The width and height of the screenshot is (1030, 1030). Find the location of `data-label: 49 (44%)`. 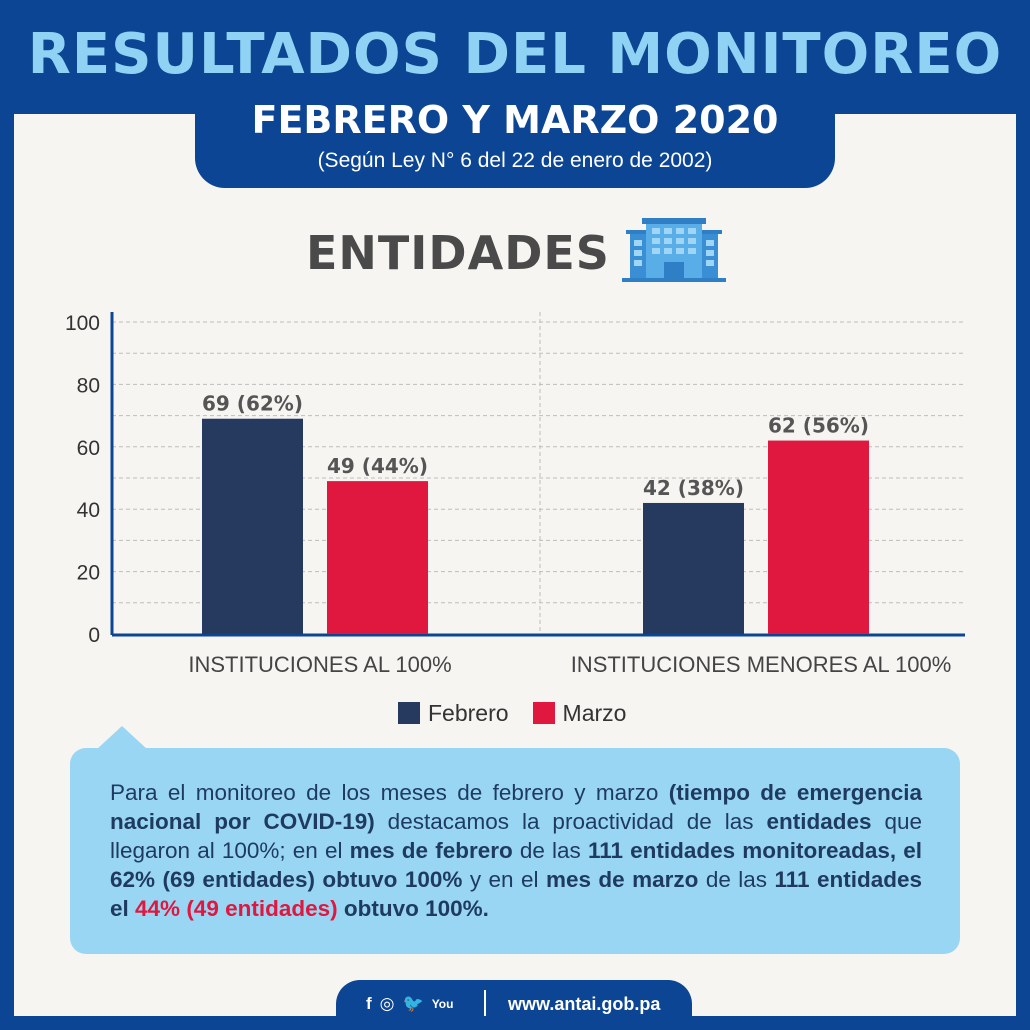

data-label: 49 (44%) is located at coordinates (377, 466).